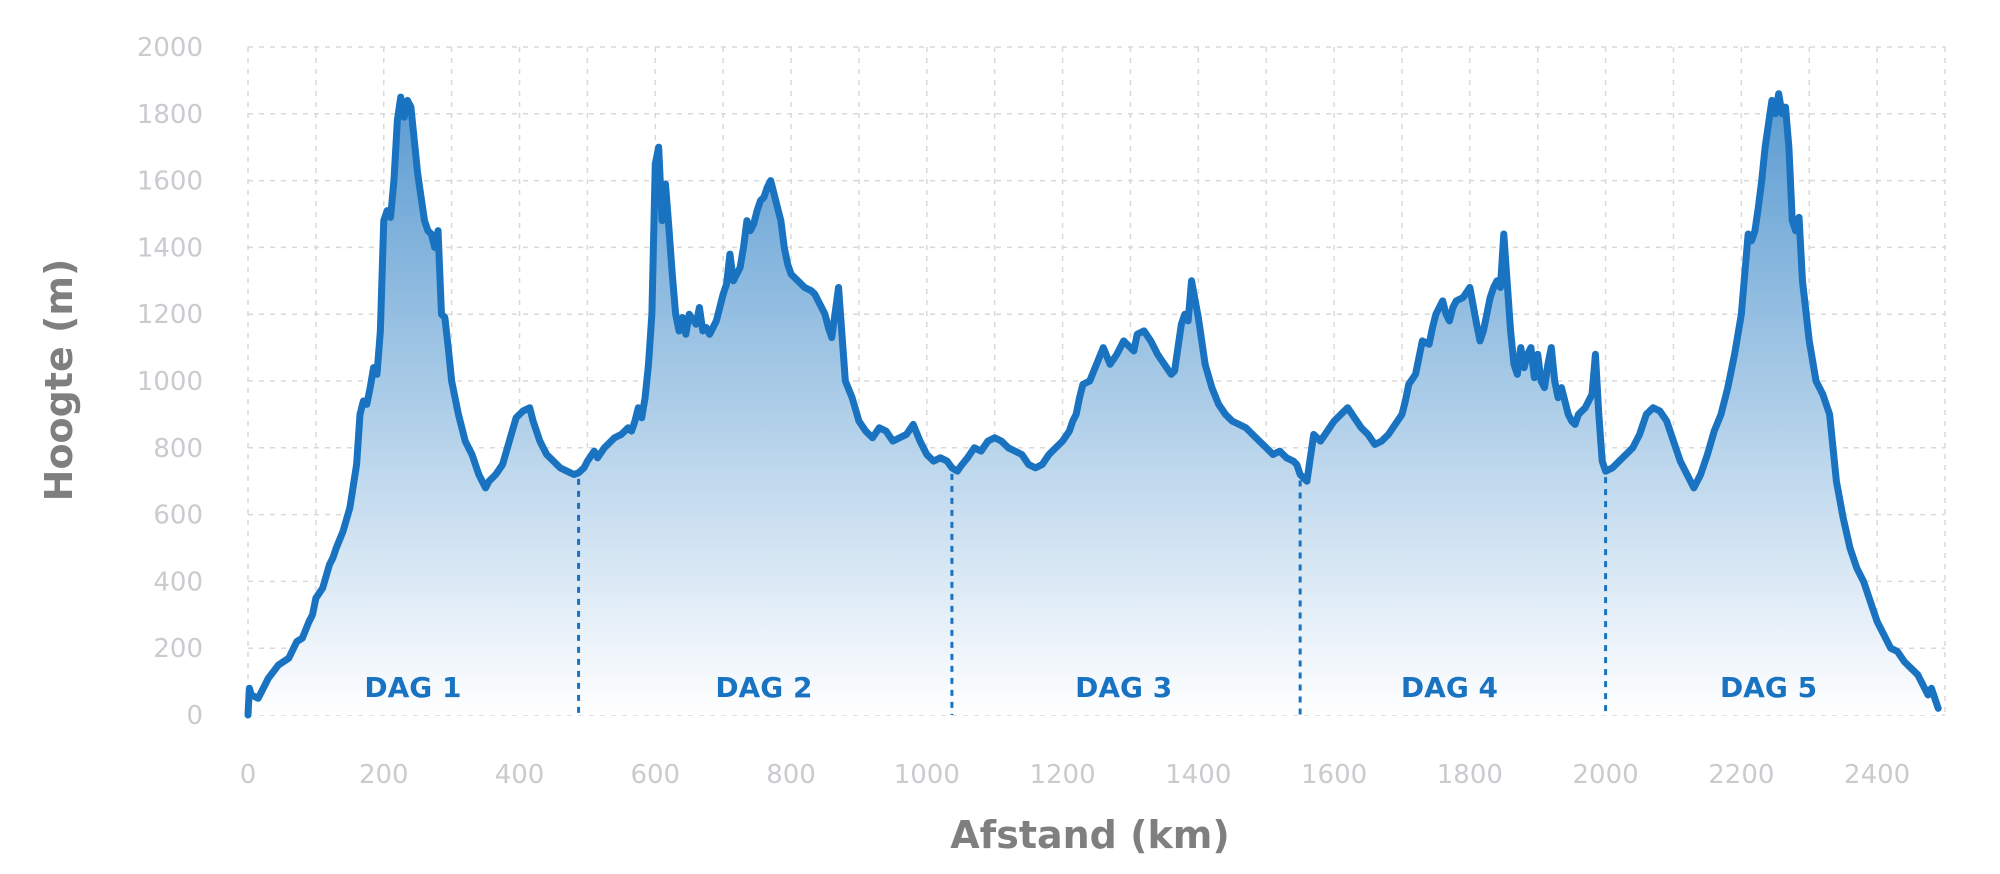 The width and height of the screenshot is (2000, 874). Describe the element at coordinates (1449, 687) in the screenshot. I see `day-label: DAG 4` at that location.